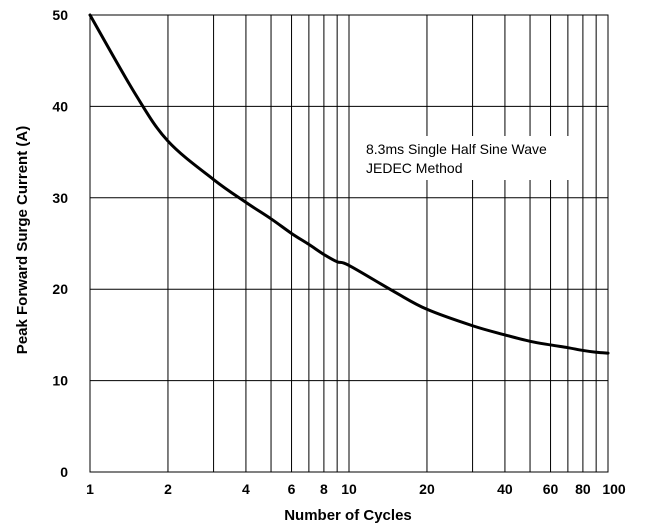 Image resolution: width=645 pixels, height=528 pixels. Describe the element at coordinates (22, 240) in the screenshot. I see `y-axis-title: Peak Forward Surge Current (A)` at that location.